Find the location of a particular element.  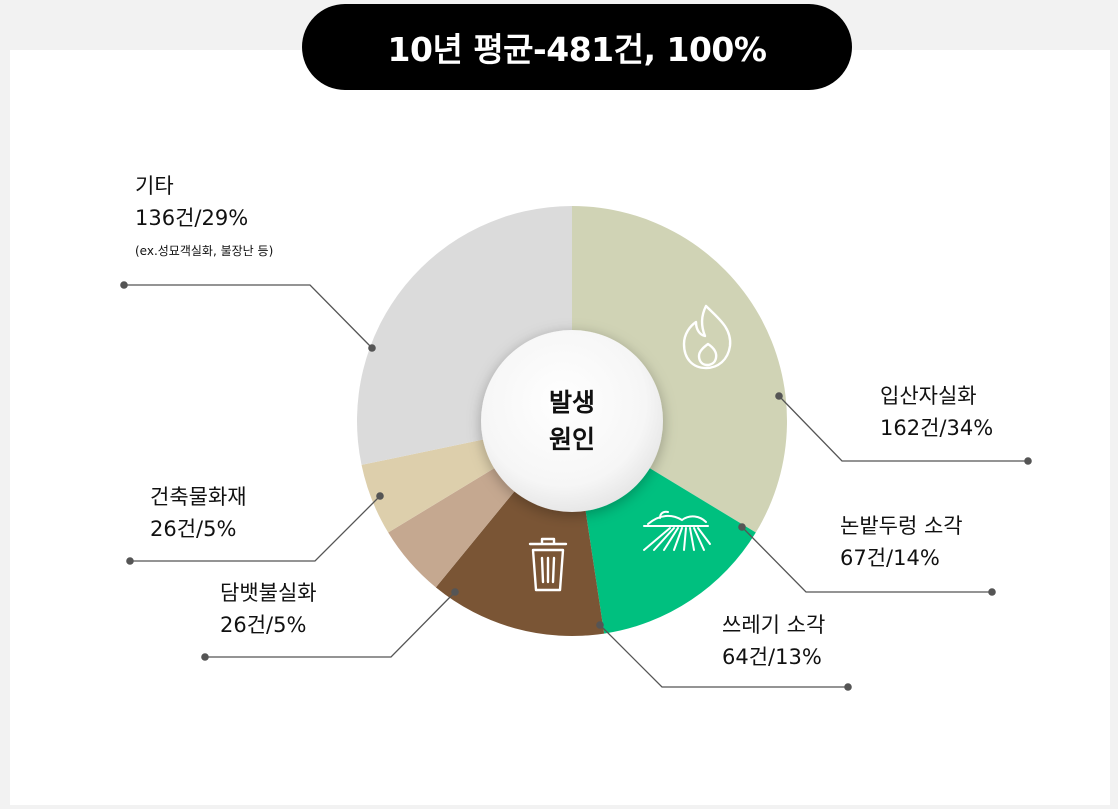

label-slice-1: 논밭두렁 소각 67건/14% is located at coordinates (901, 542).